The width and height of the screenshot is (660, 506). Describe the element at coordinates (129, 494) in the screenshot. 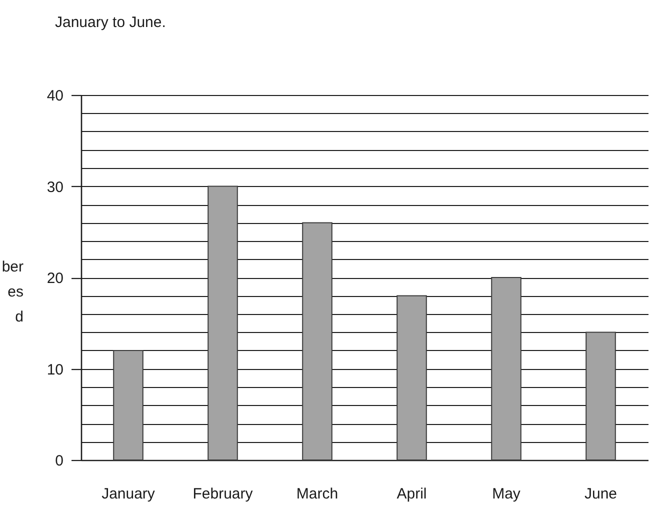

I see `x-tick-label: January` at that location.